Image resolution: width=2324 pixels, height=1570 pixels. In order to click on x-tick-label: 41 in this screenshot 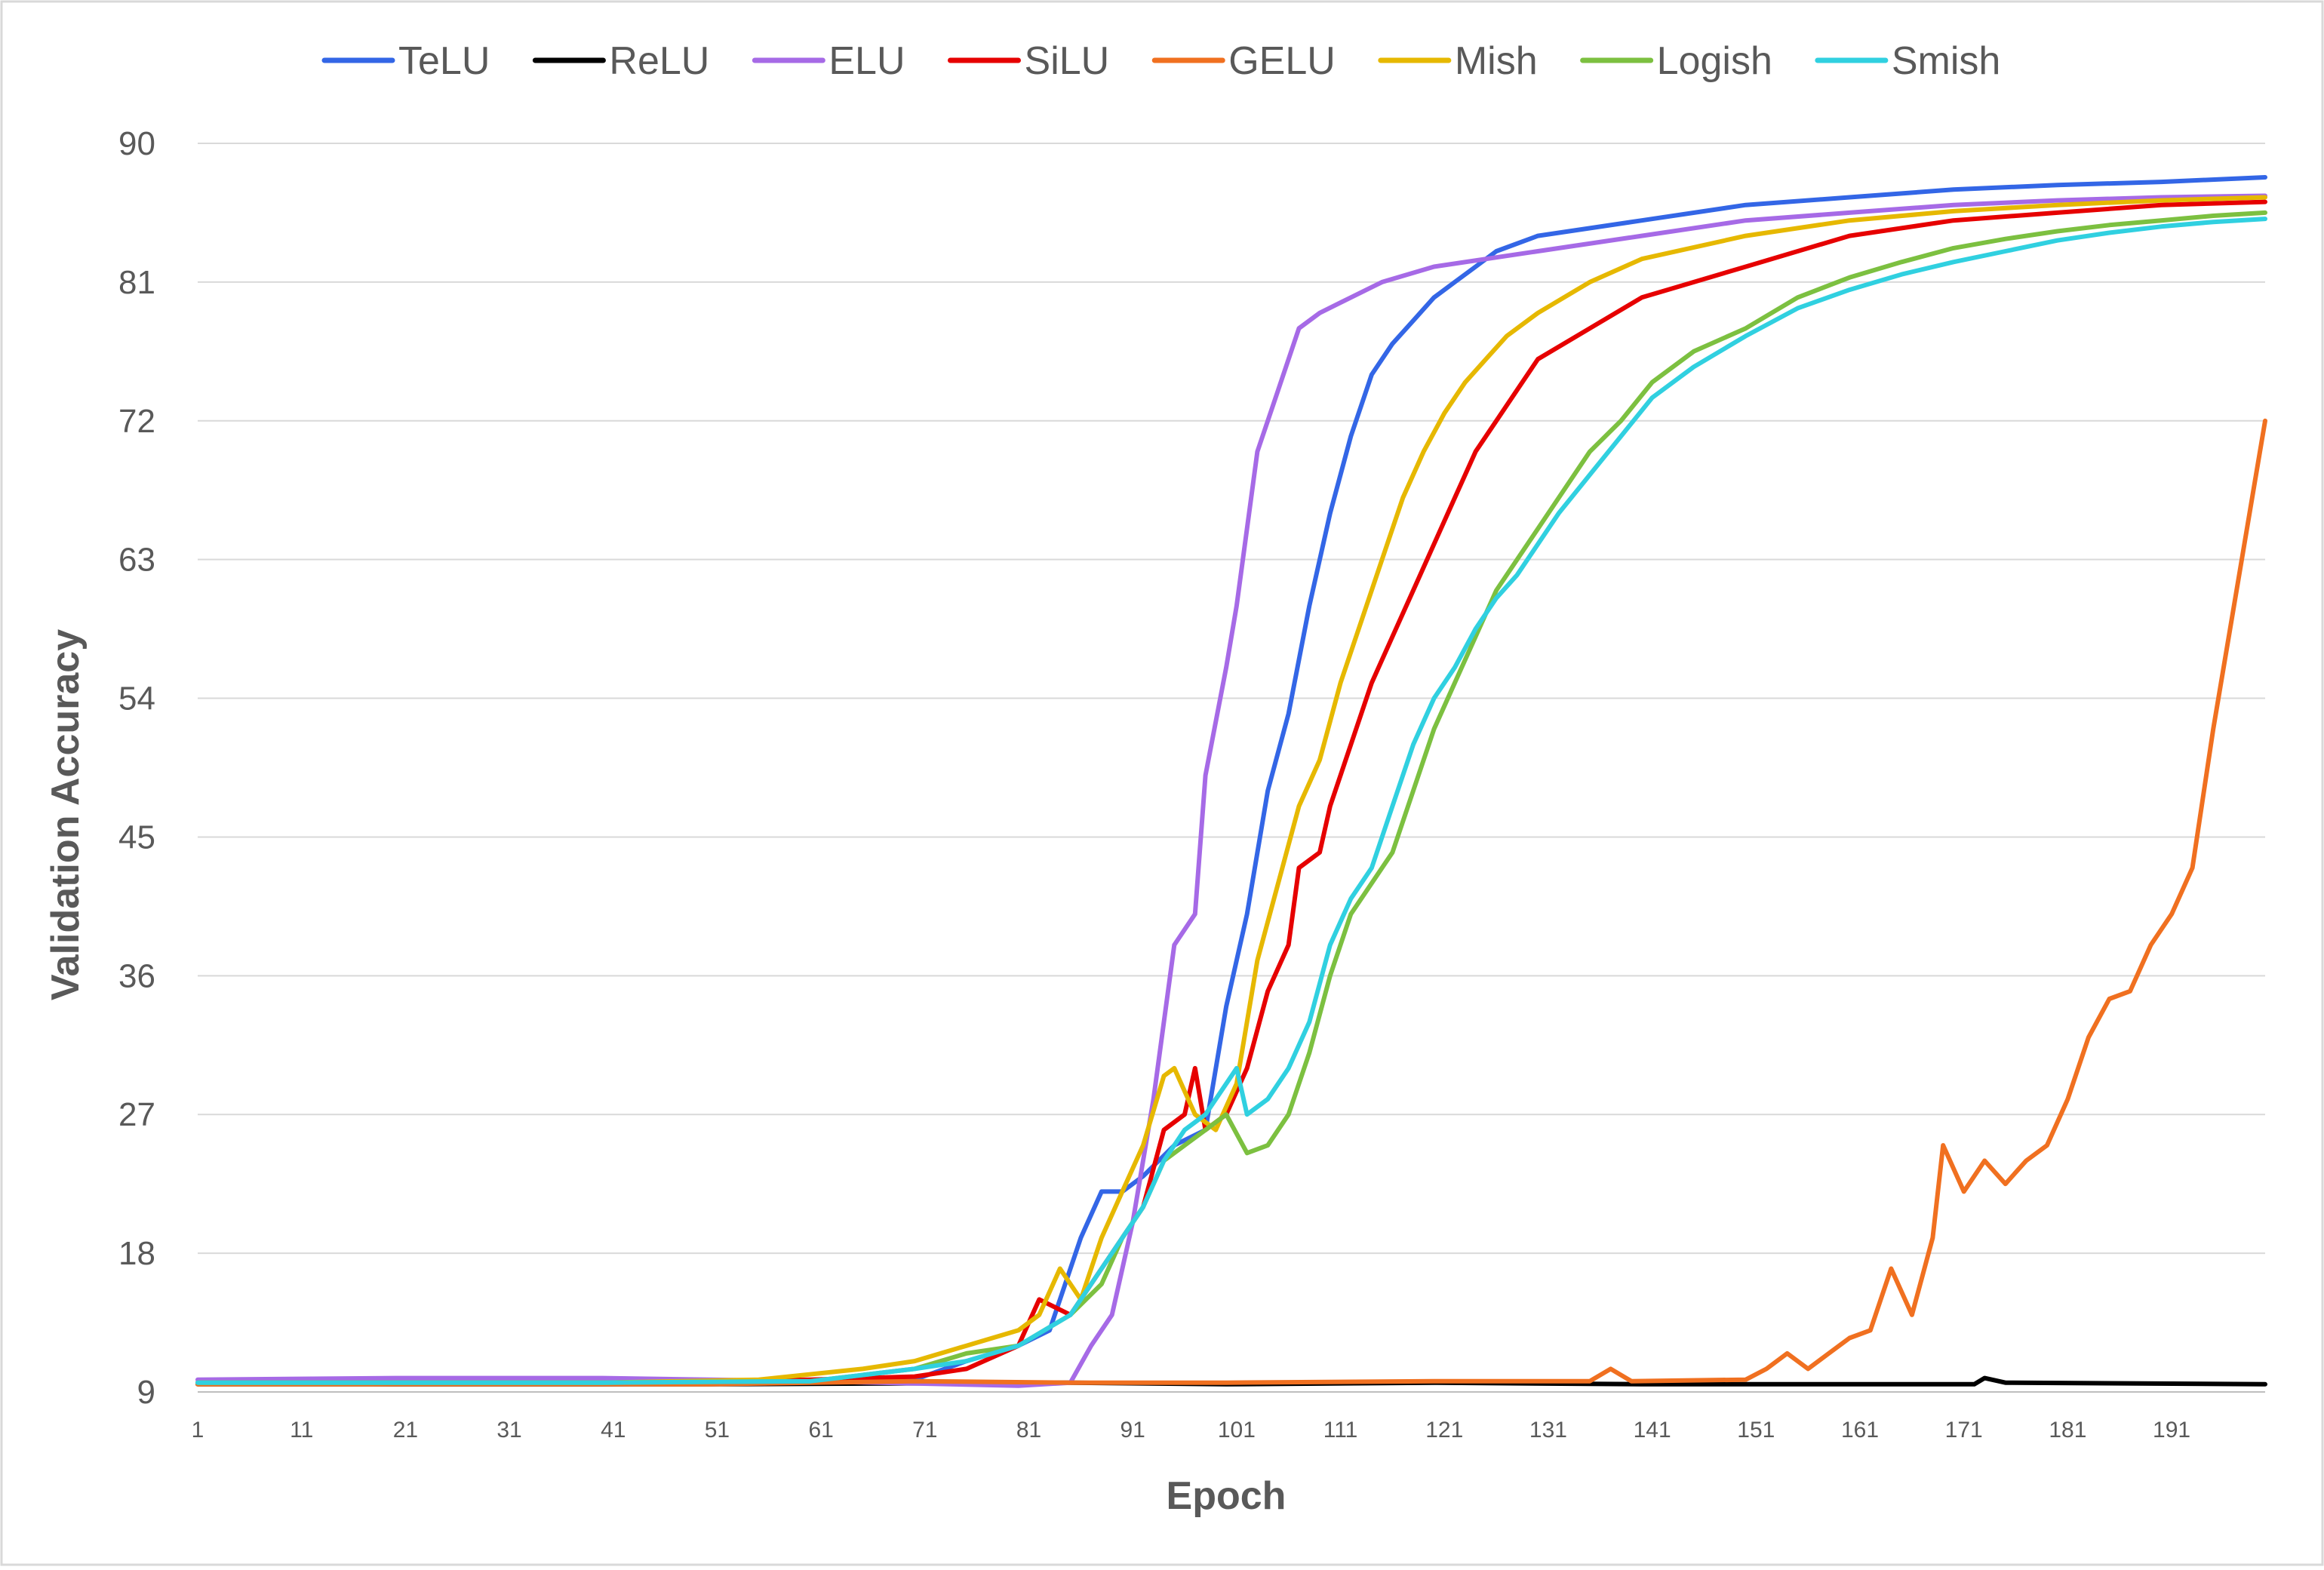, I will do `click(613, 1430)`.